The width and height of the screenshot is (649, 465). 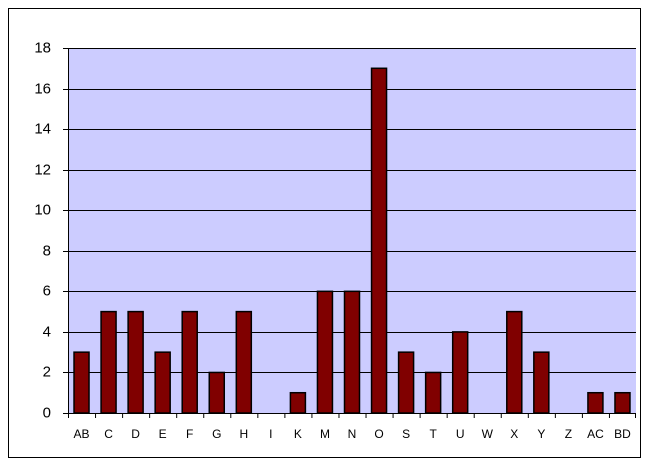 What do you see at coordinates (460, 434) in the screenshot?
I see `x-tick-label: U` at bounding box center [460, 434].